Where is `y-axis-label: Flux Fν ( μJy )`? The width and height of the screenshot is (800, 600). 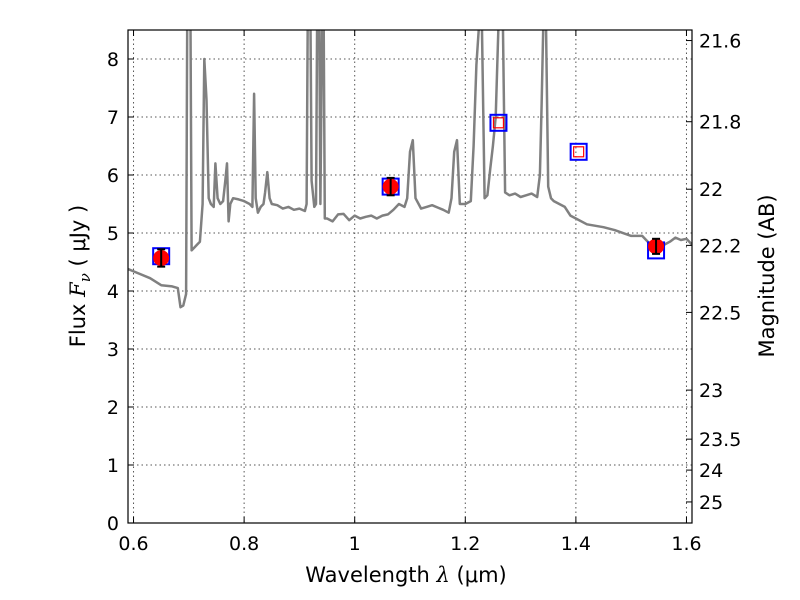
y-axis-label: Flux Fν ( μJy ) is located at coordinates (80, 276).